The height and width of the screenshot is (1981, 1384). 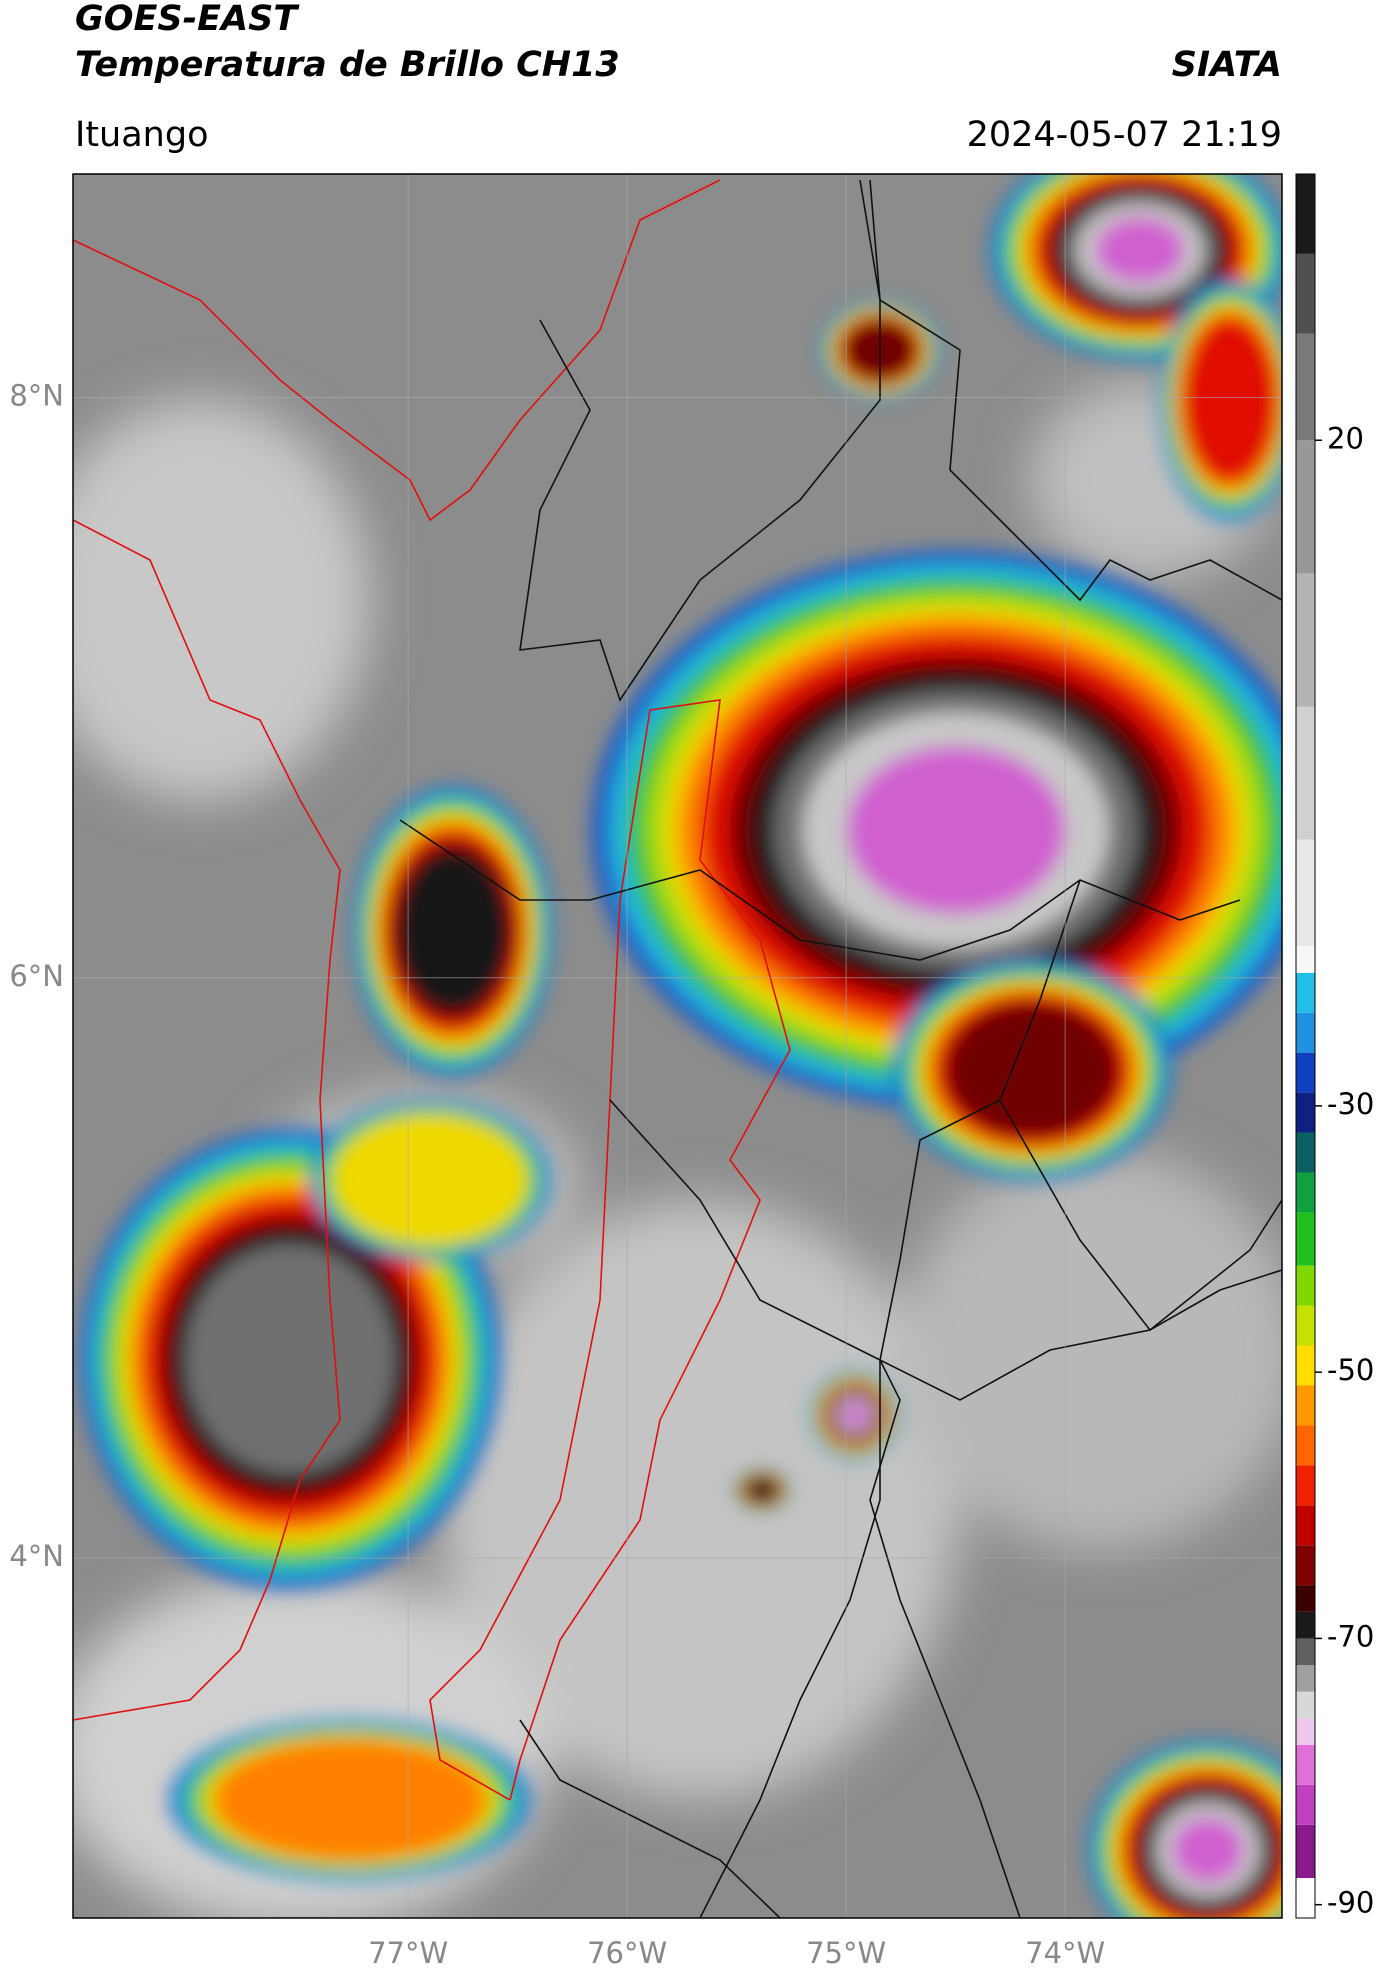 What do you see at coordinates (1350, 1903) in the screenshot?
I see `colorbar-tick-label: -90` at bounding box center [1350, 1903].